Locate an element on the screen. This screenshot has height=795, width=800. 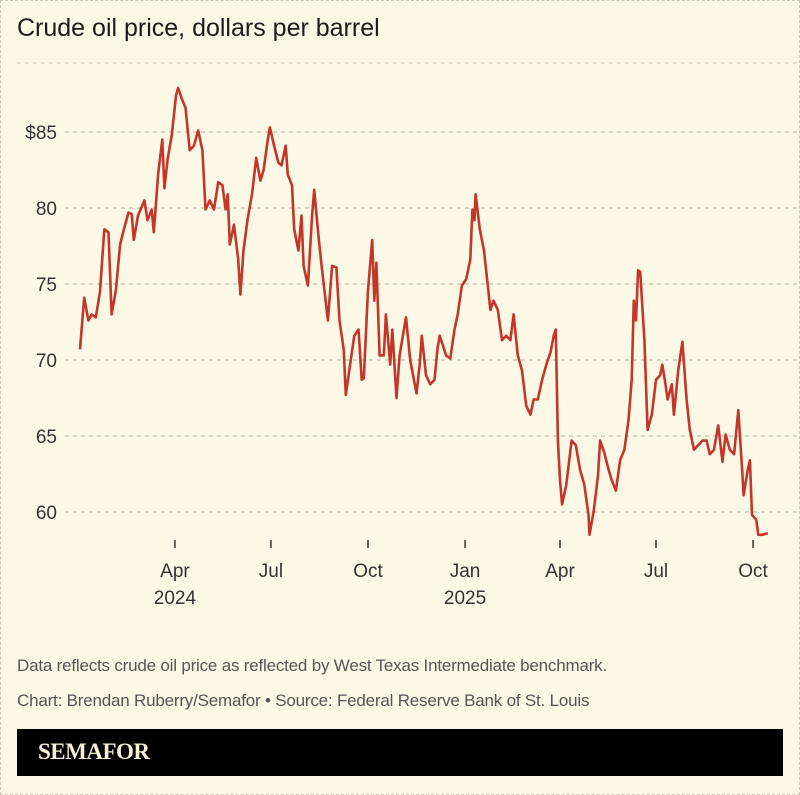
y-tick-label: 65 is located at coordinates (46, 437).